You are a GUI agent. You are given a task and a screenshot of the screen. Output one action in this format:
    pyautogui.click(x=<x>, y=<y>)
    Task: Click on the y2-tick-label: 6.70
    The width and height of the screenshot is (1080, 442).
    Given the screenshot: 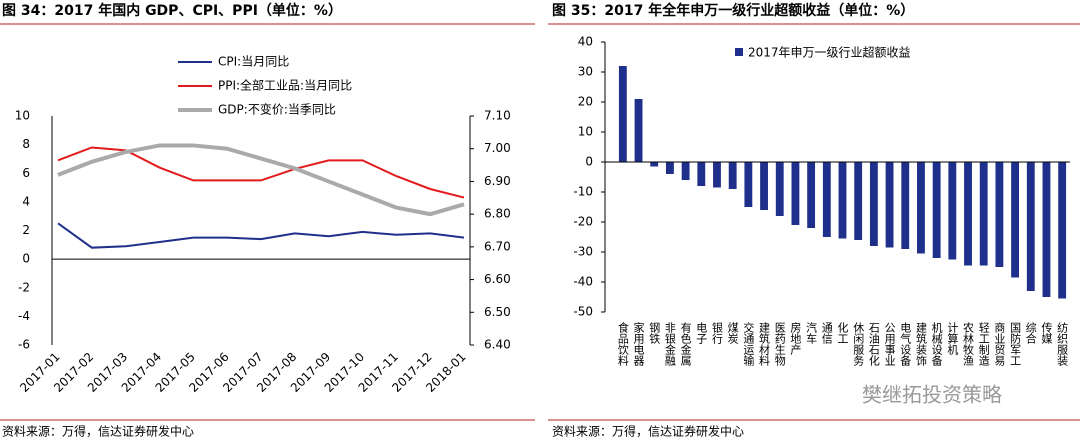 What is the action you would take?
    pyautogui.click(x=497, y=246)
    